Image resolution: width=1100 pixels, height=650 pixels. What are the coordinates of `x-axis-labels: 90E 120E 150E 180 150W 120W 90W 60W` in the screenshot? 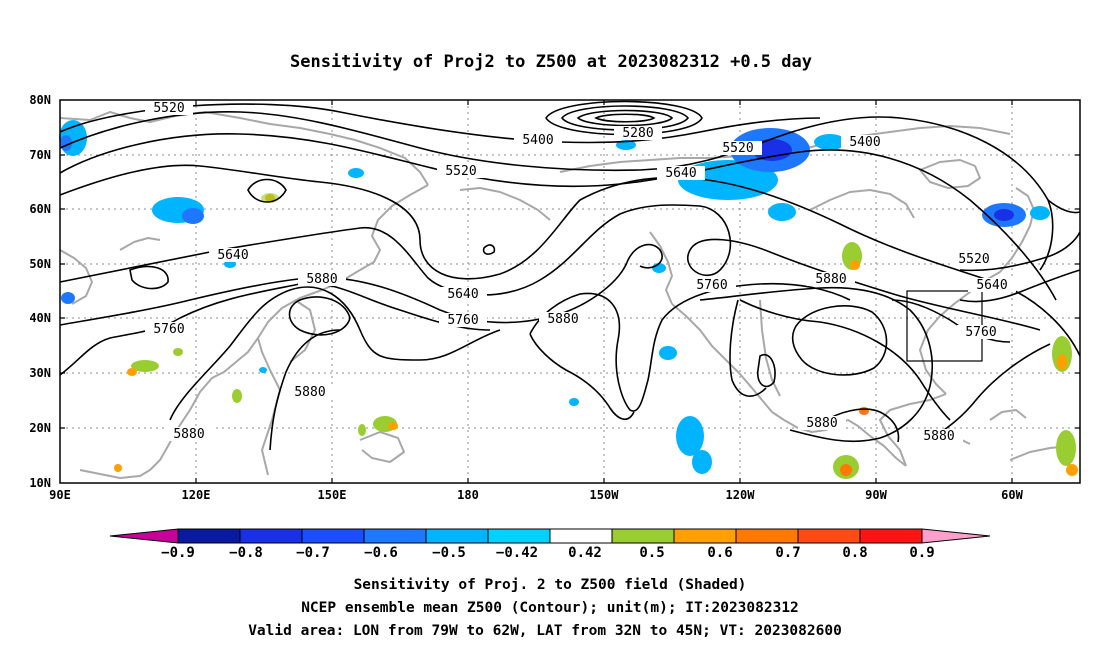 It's located at (536, 495).